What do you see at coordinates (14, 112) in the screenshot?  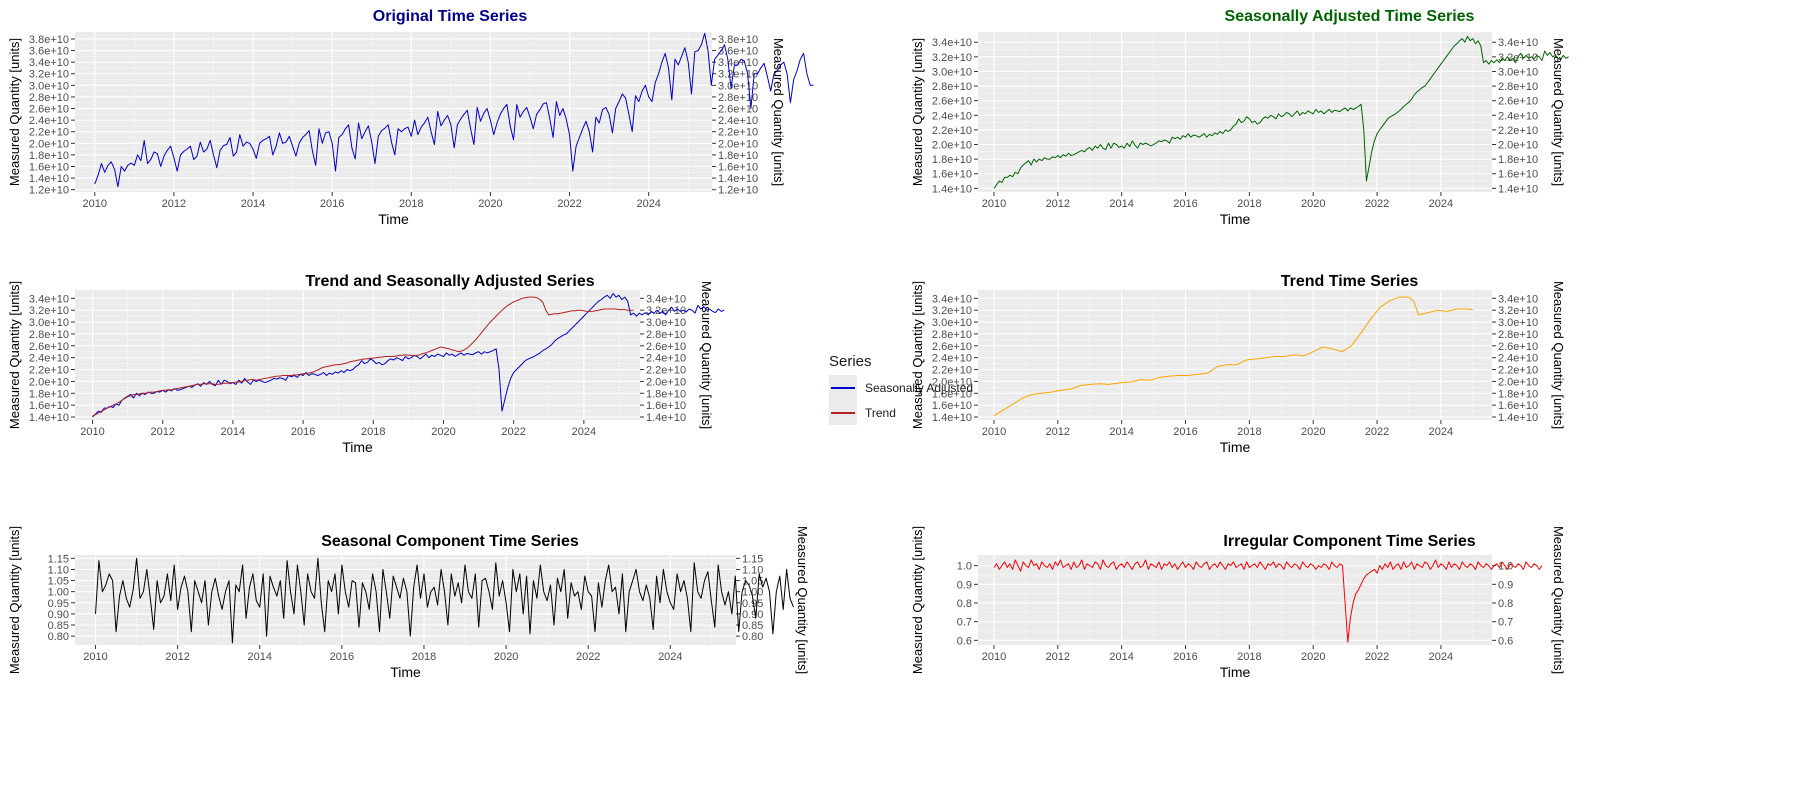 I see `y-axis-label-left: Measured Quantity [units]` at bounding box center [14, 112].